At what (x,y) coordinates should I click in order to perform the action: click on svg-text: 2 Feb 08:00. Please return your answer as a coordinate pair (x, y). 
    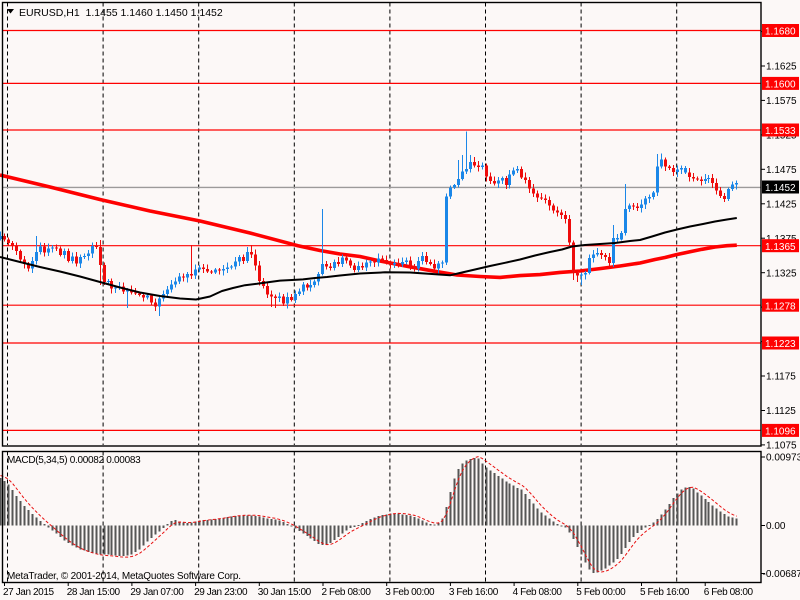
    Looking at the image, I should click on (347, 592).